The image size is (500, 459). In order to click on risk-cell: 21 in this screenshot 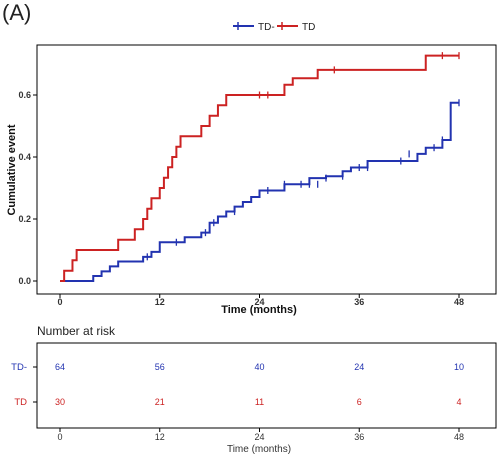, I will do `click(160, 402)`.